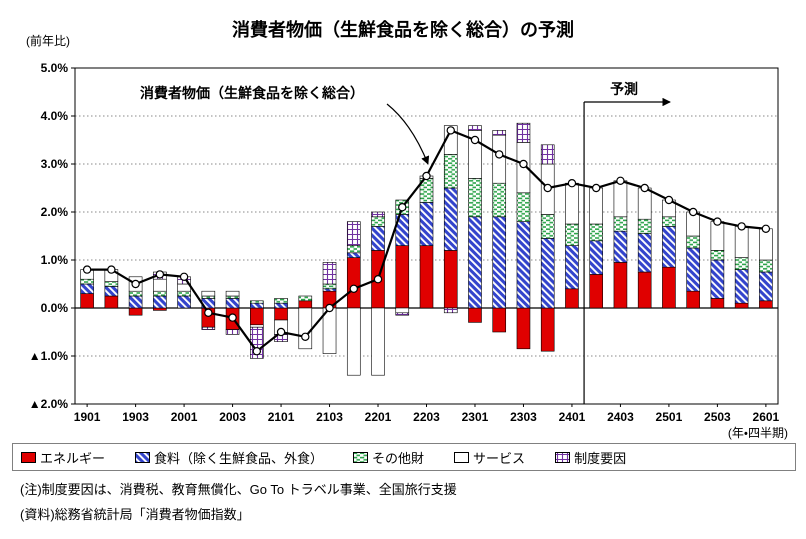  What do you see at coordinates (184, 417) in the screenshot?
I see `x-tick-label: 2001` at bounding box center [184, 417].